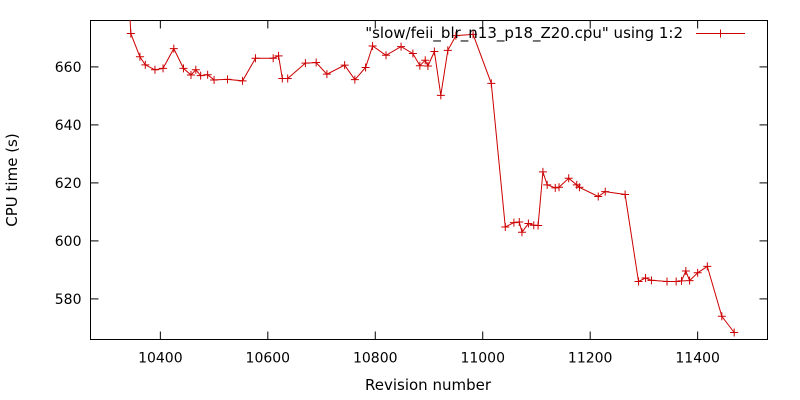  Describe the element at coordinates (160, 359) in the screenshot. I see `x-tick-label: 10400` at that location.